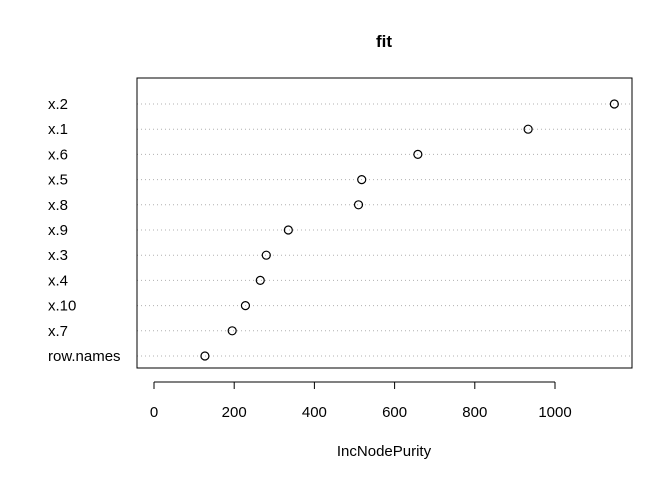 This screenshot has width=672, height=480. Describe the element at coordinates (58, 129) in the screenshot. I see `row-label: x.1` at that location.